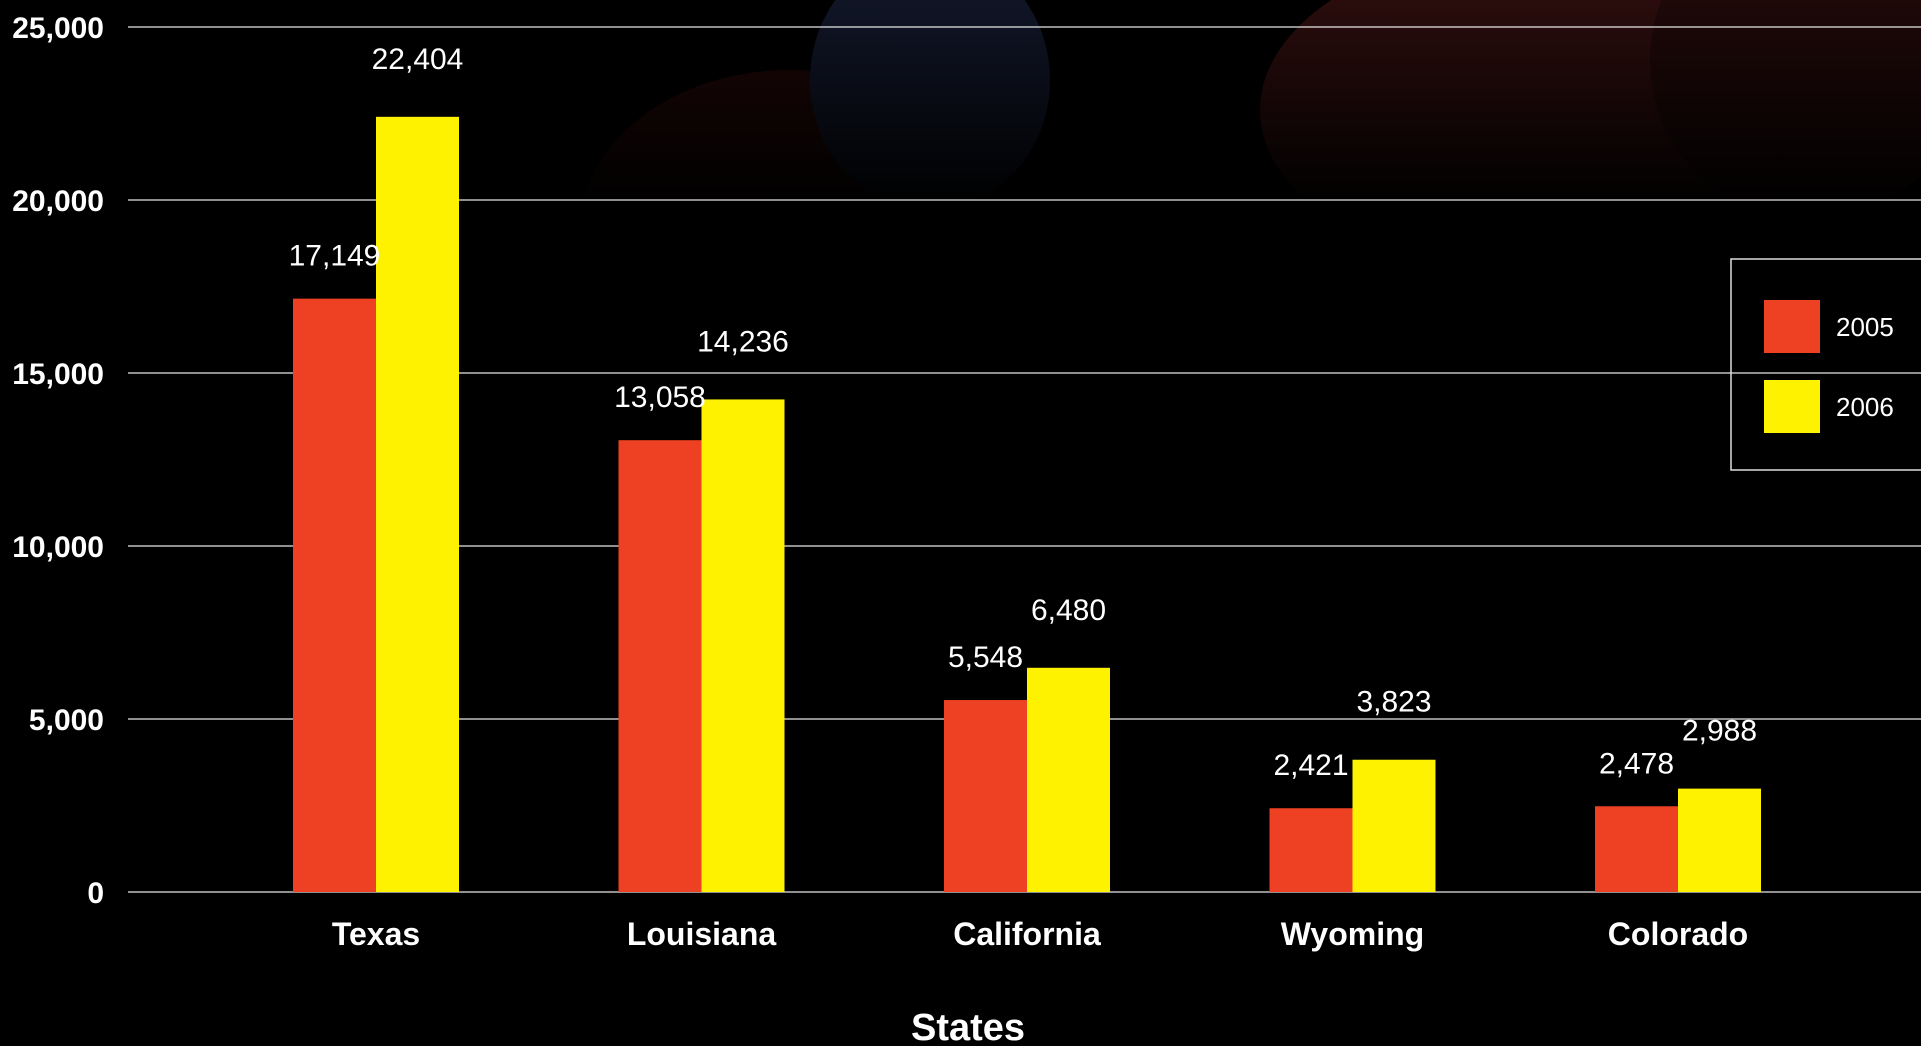 Image resolution: width=1921 pixels, height=1046 pixels. Describe the element at coordinates (58, 547) in the screenshot. I see `y-tick-label: 10,000` at that location.